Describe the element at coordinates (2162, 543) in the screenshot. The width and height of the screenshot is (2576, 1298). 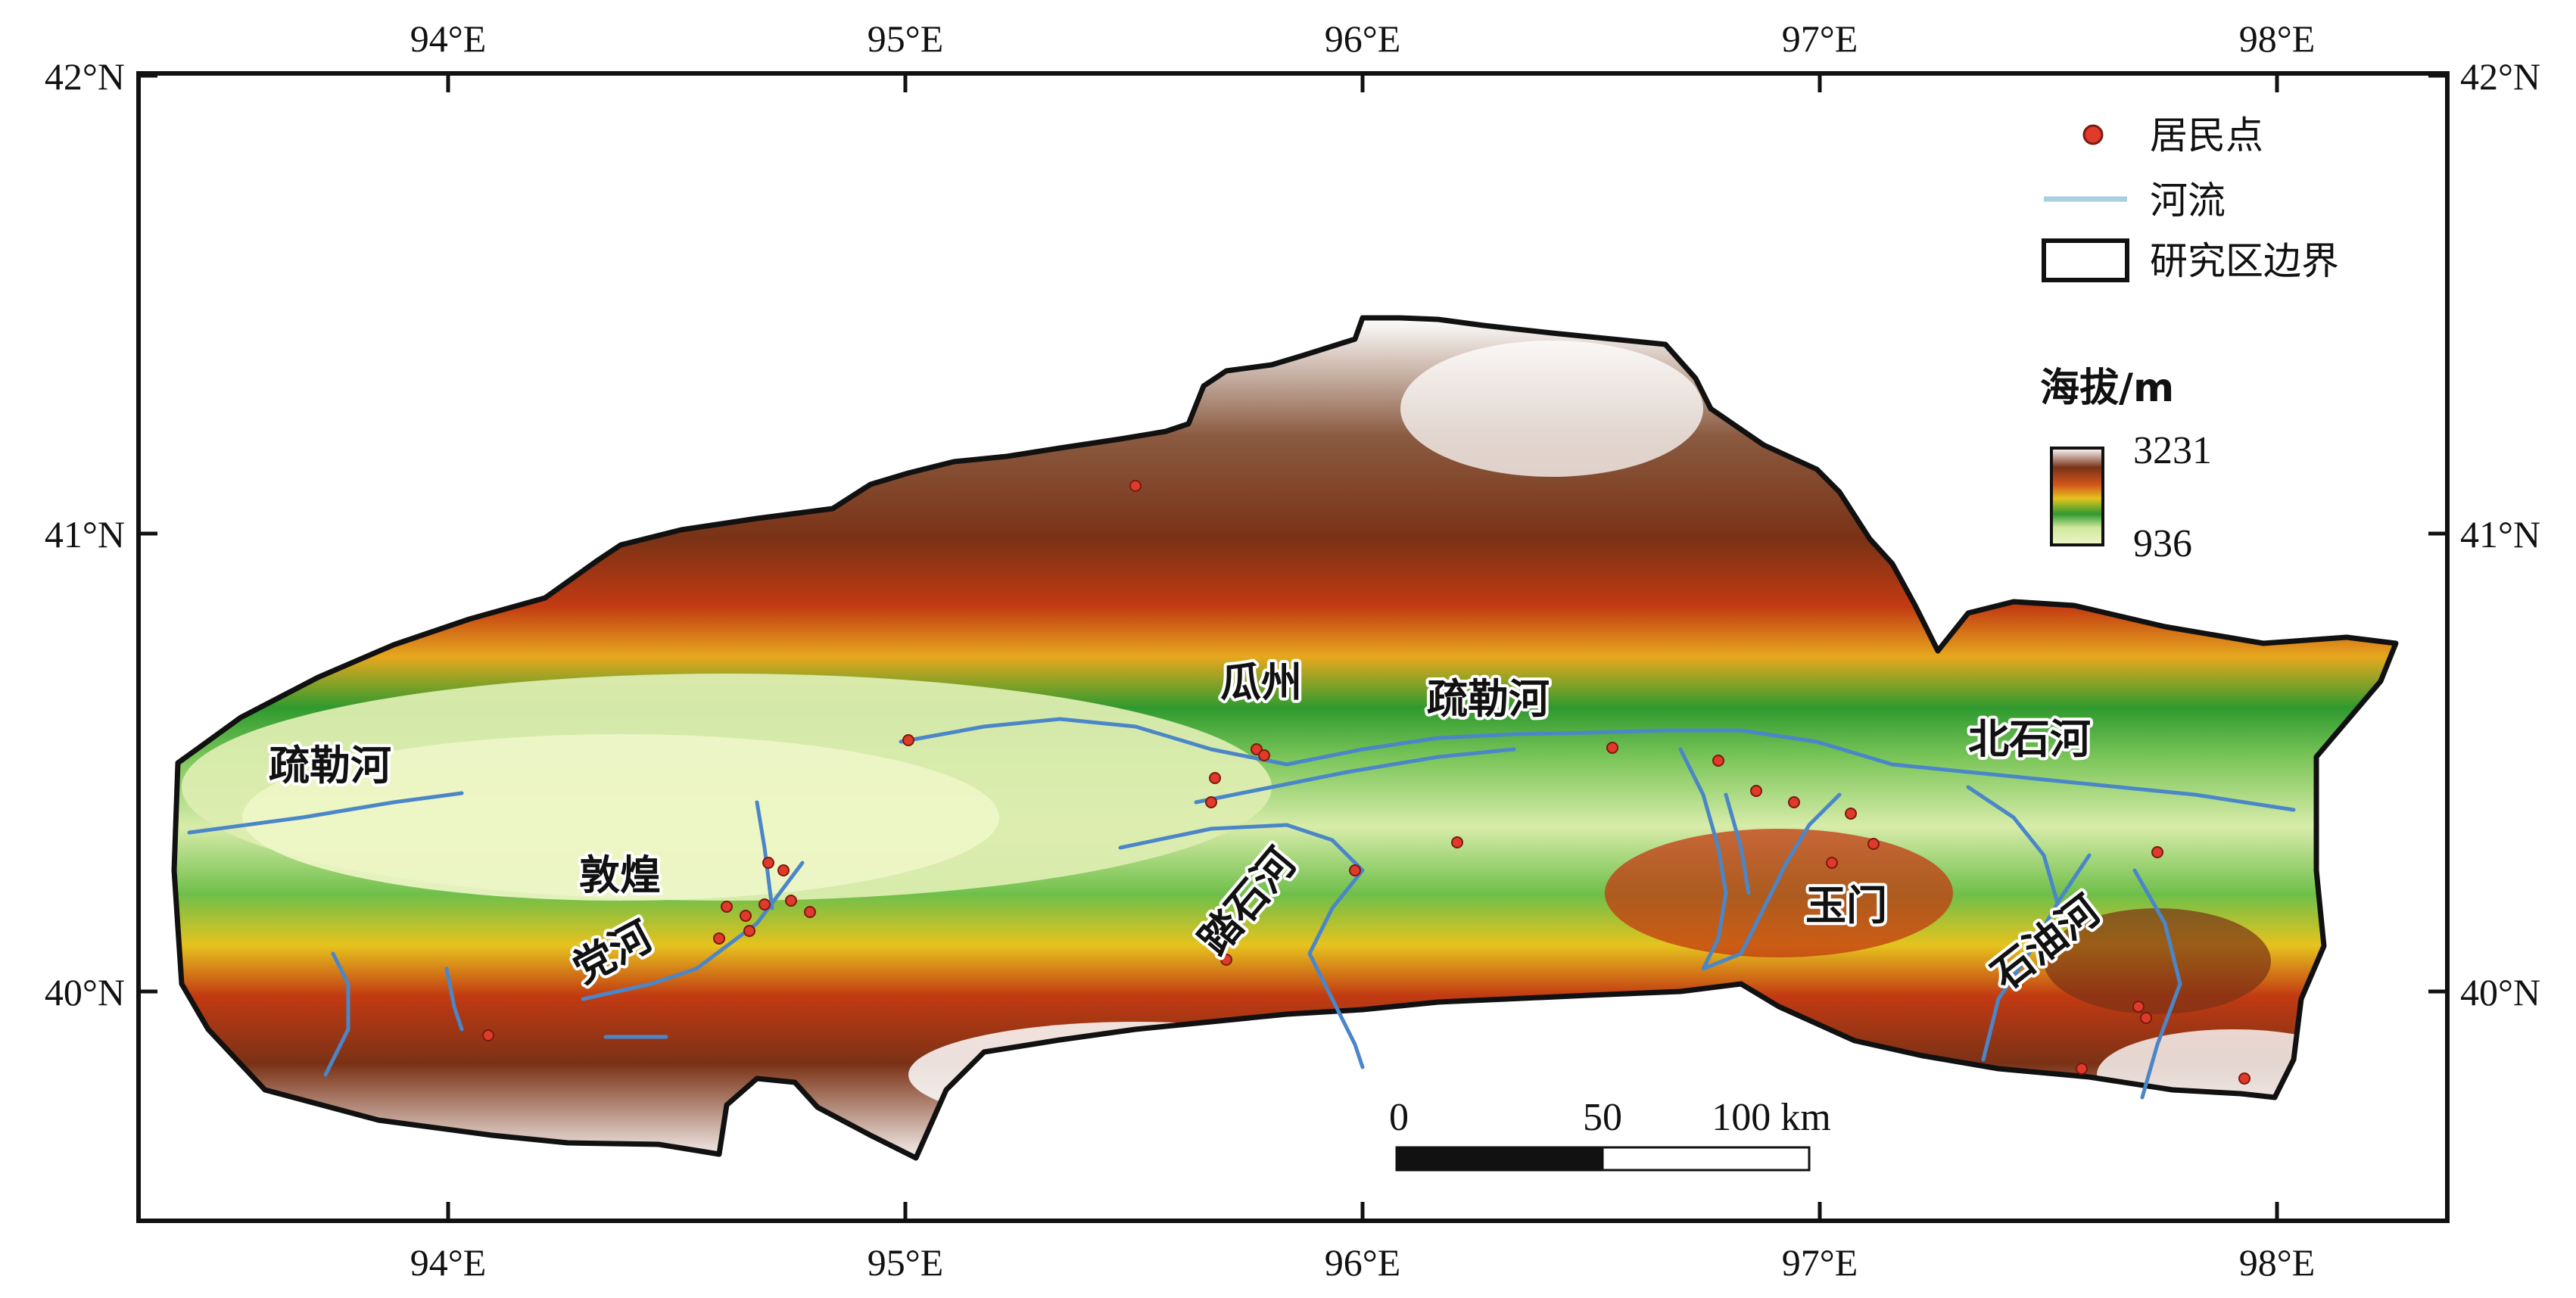
I see `elevation-min-label: 936` at that location.